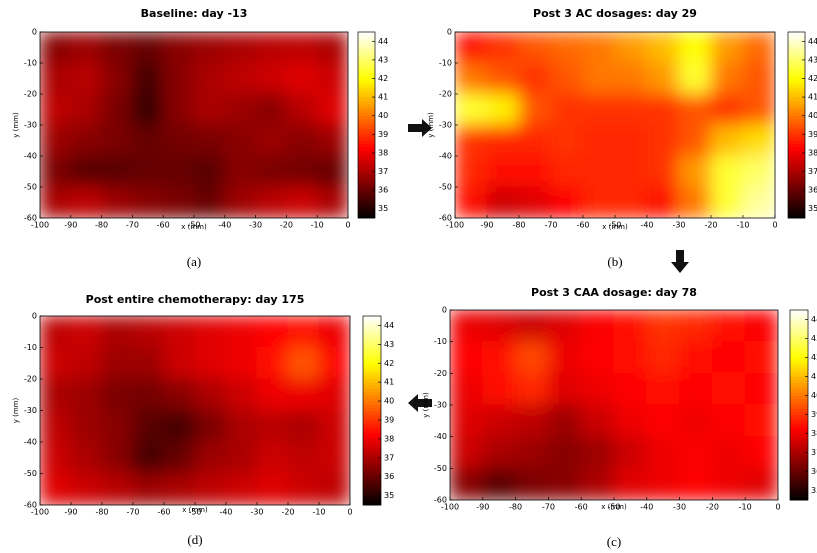 This screenshot has width=817, height=553. I want to click on chart-title: Baseline: day -13, so click(194, 13).